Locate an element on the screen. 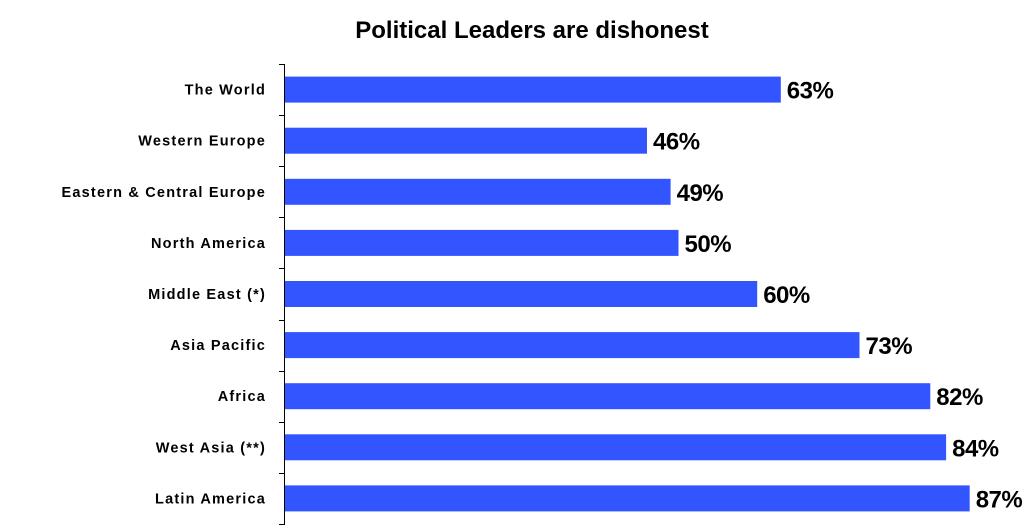  value-label: 60% is located at coordinates (786, 295).